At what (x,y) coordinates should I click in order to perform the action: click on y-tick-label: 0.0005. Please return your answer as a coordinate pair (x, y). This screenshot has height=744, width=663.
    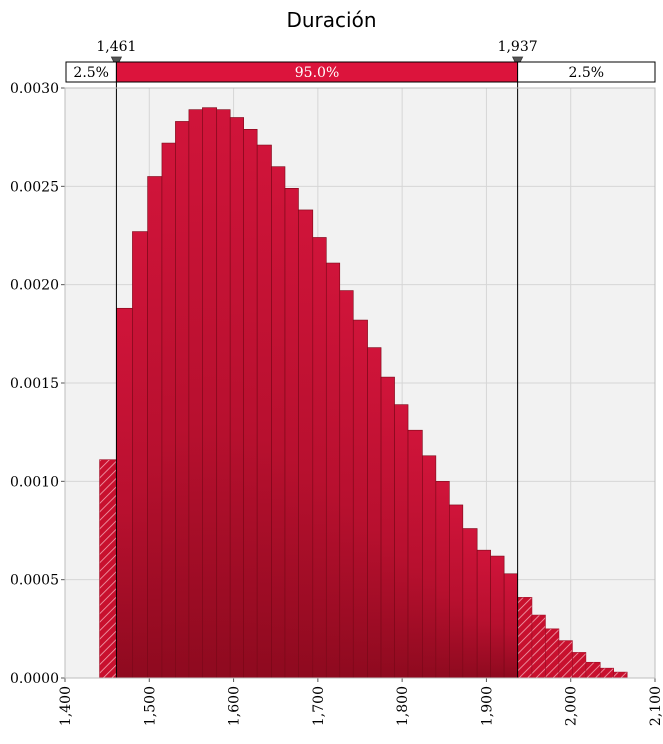
    Looking at the image, I should click on (34, 581).